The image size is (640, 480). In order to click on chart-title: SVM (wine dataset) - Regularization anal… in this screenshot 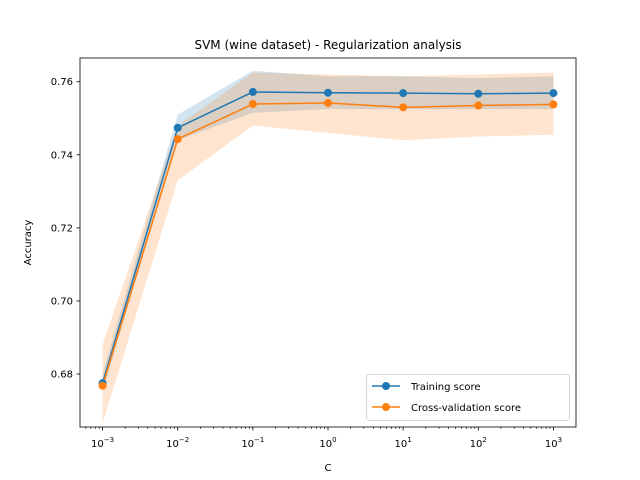, I will do `click(327, 45)`.